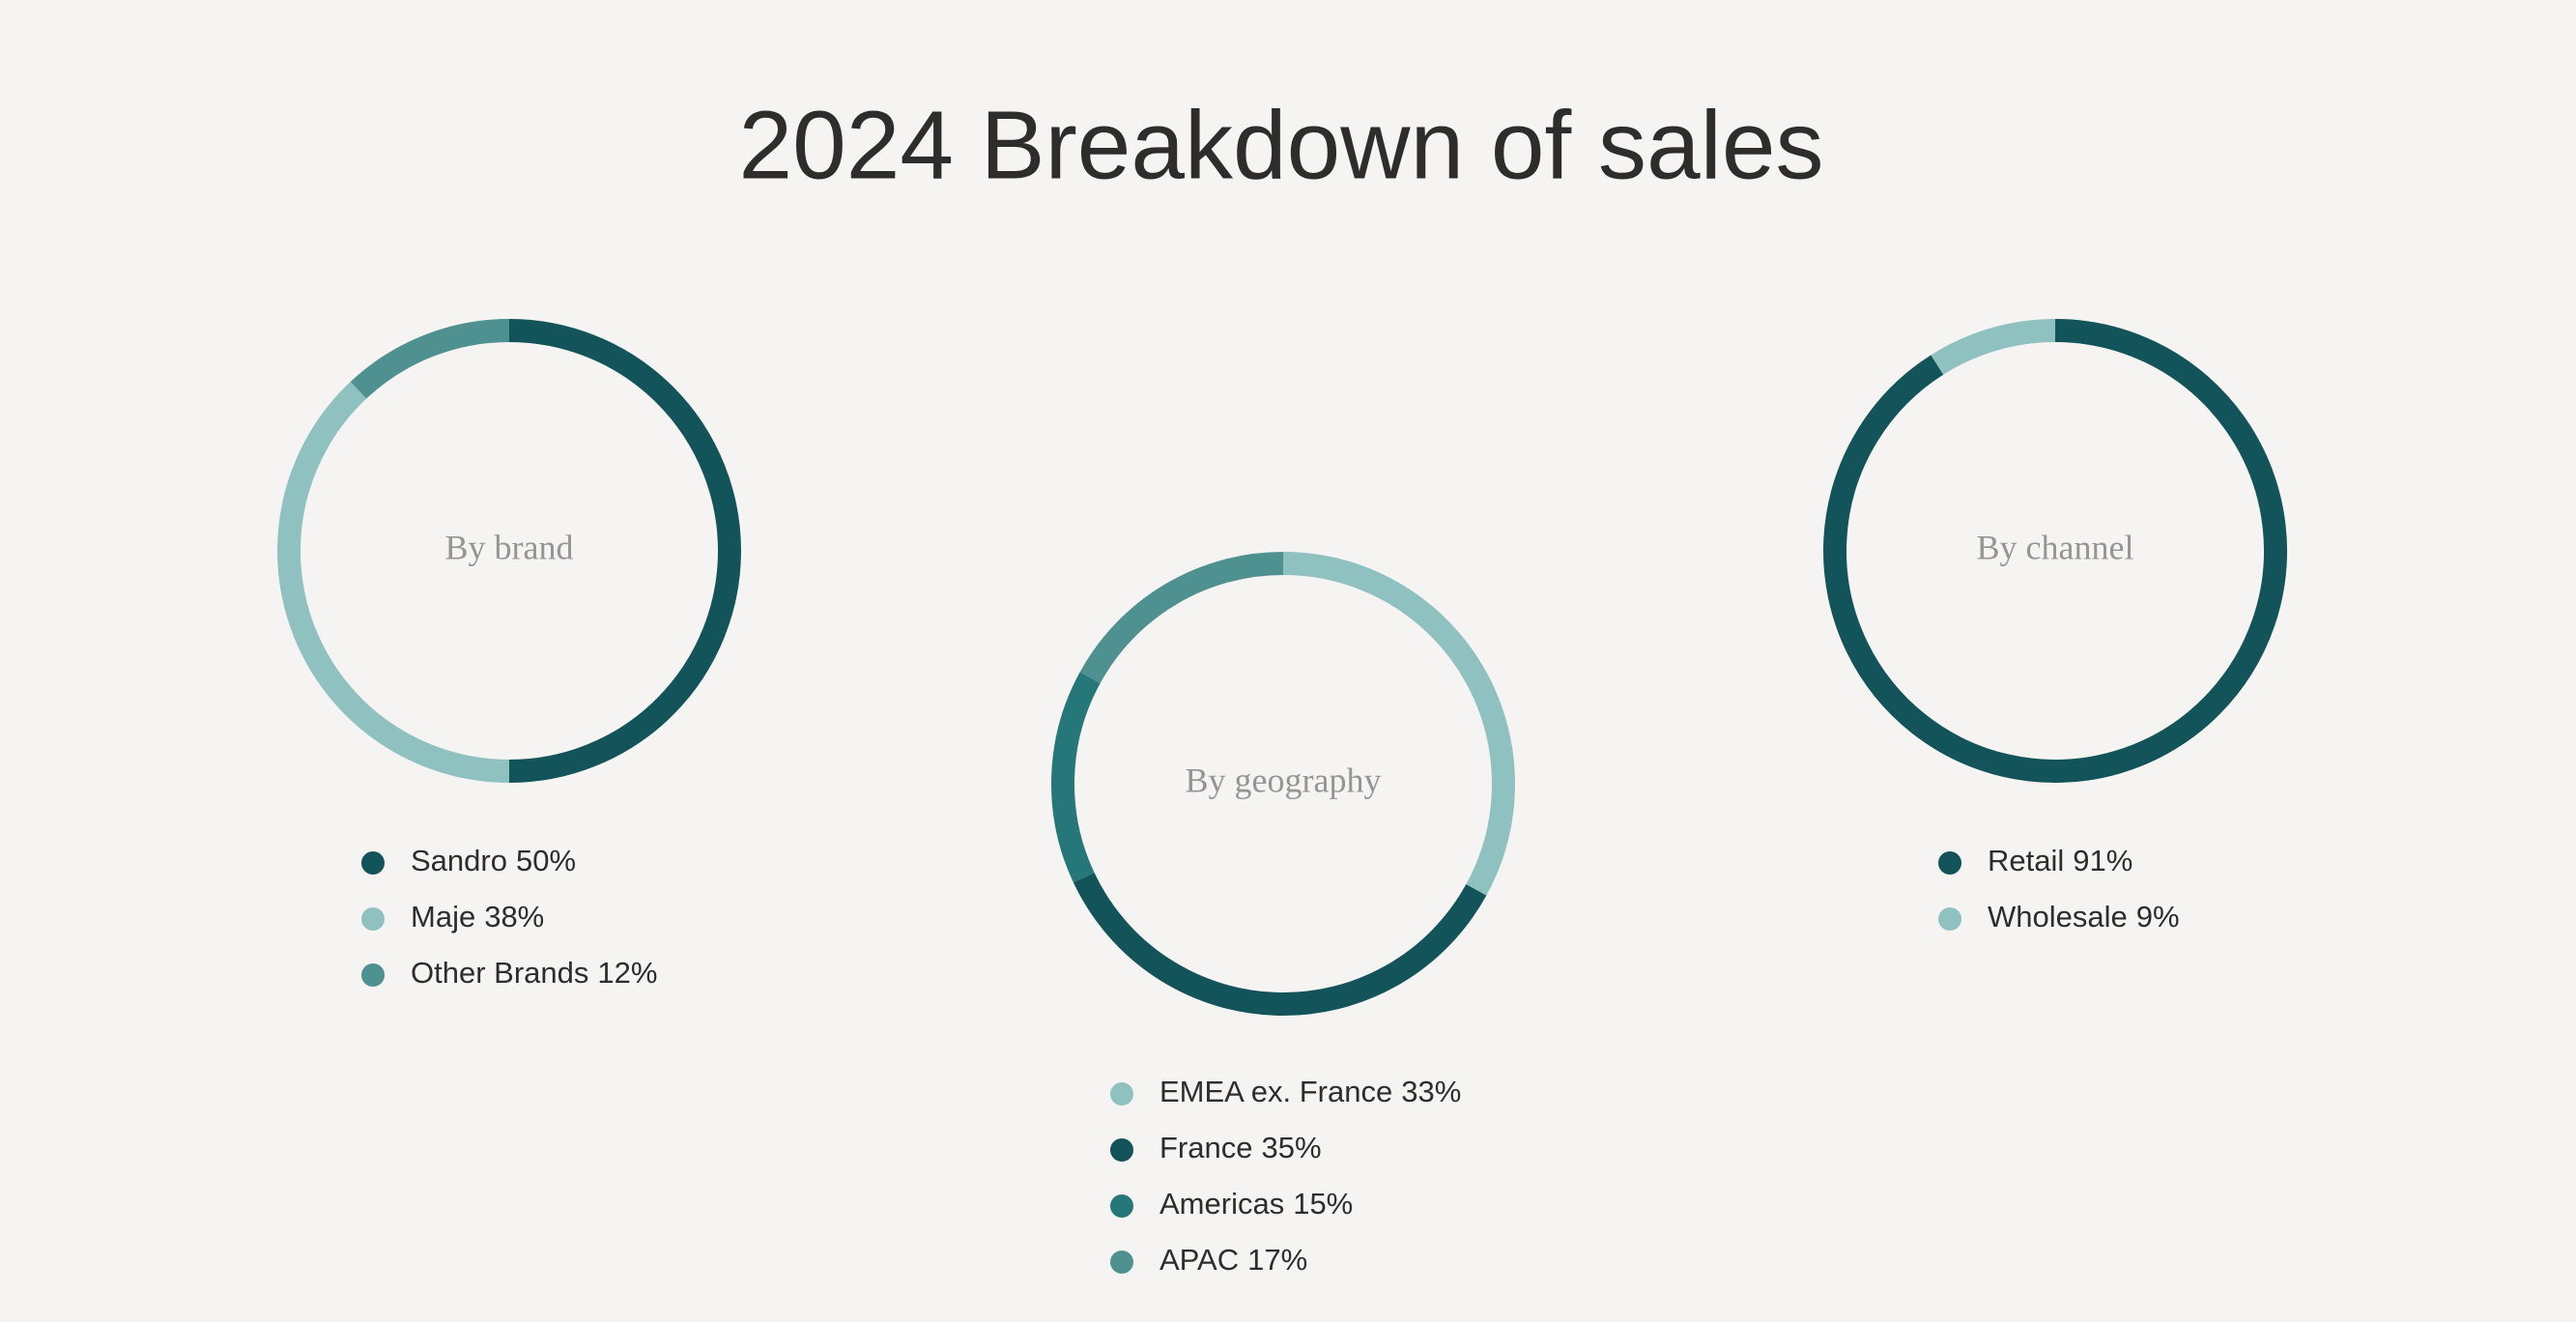 Image resolution: width=2576 pixels, height=1322 pixels. I want to click on legend-value: 50%, so click(546, 860).